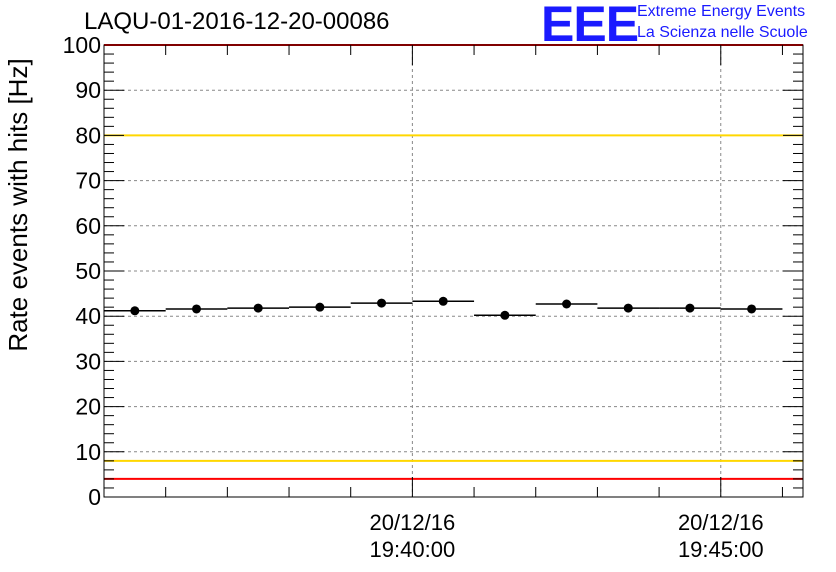 This screenshot has width=836, height=572. I want to click on y-tick-label: 100, so click(82, 45).